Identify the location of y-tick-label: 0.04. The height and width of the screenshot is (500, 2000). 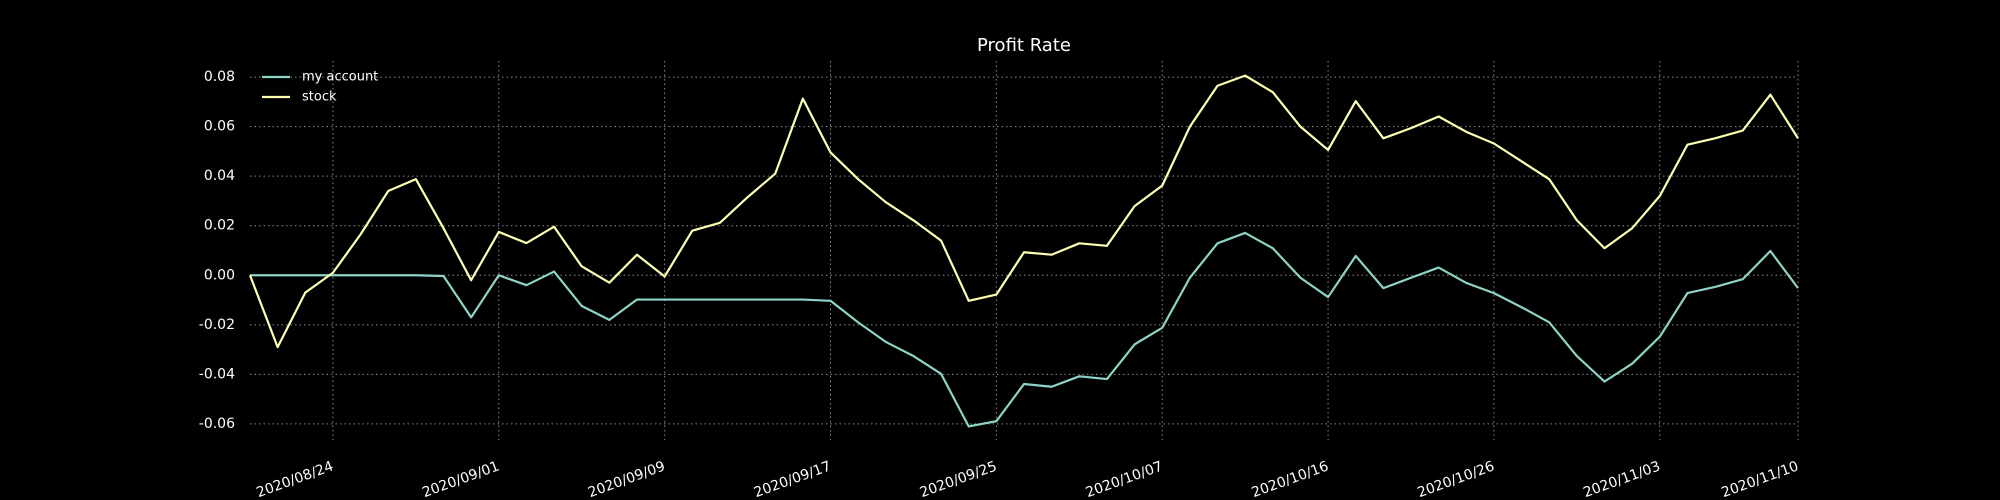
(219, 176).